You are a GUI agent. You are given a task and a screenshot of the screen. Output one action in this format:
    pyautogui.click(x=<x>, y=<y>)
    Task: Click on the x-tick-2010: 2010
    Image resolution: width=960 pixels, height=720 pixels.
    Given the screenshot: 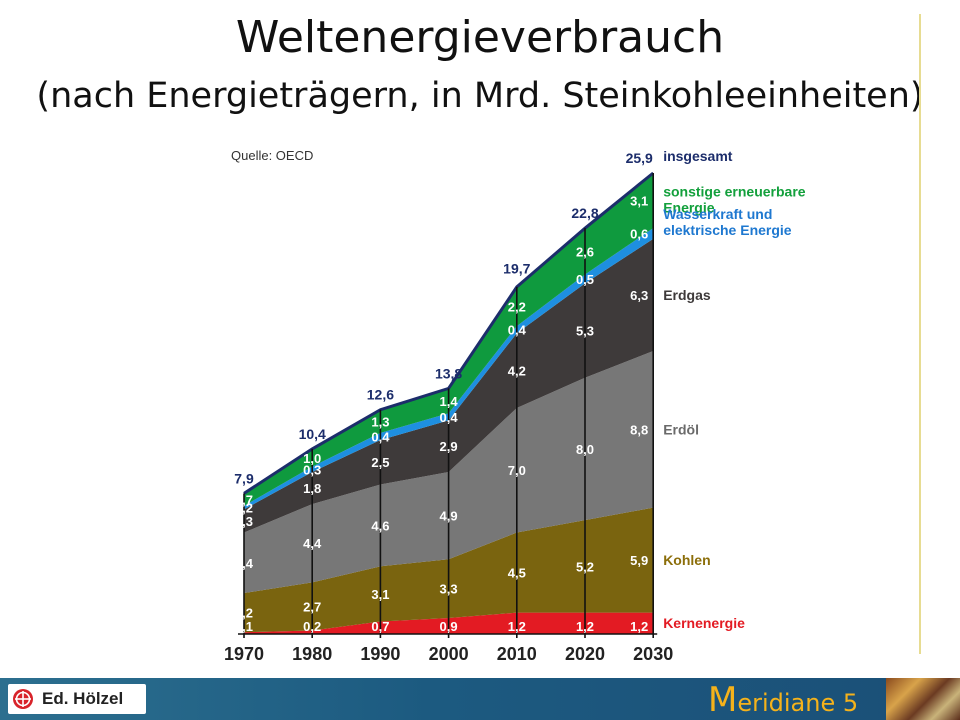 What is the action you would take?
    pyautogui.click(x=517, y=654)
    